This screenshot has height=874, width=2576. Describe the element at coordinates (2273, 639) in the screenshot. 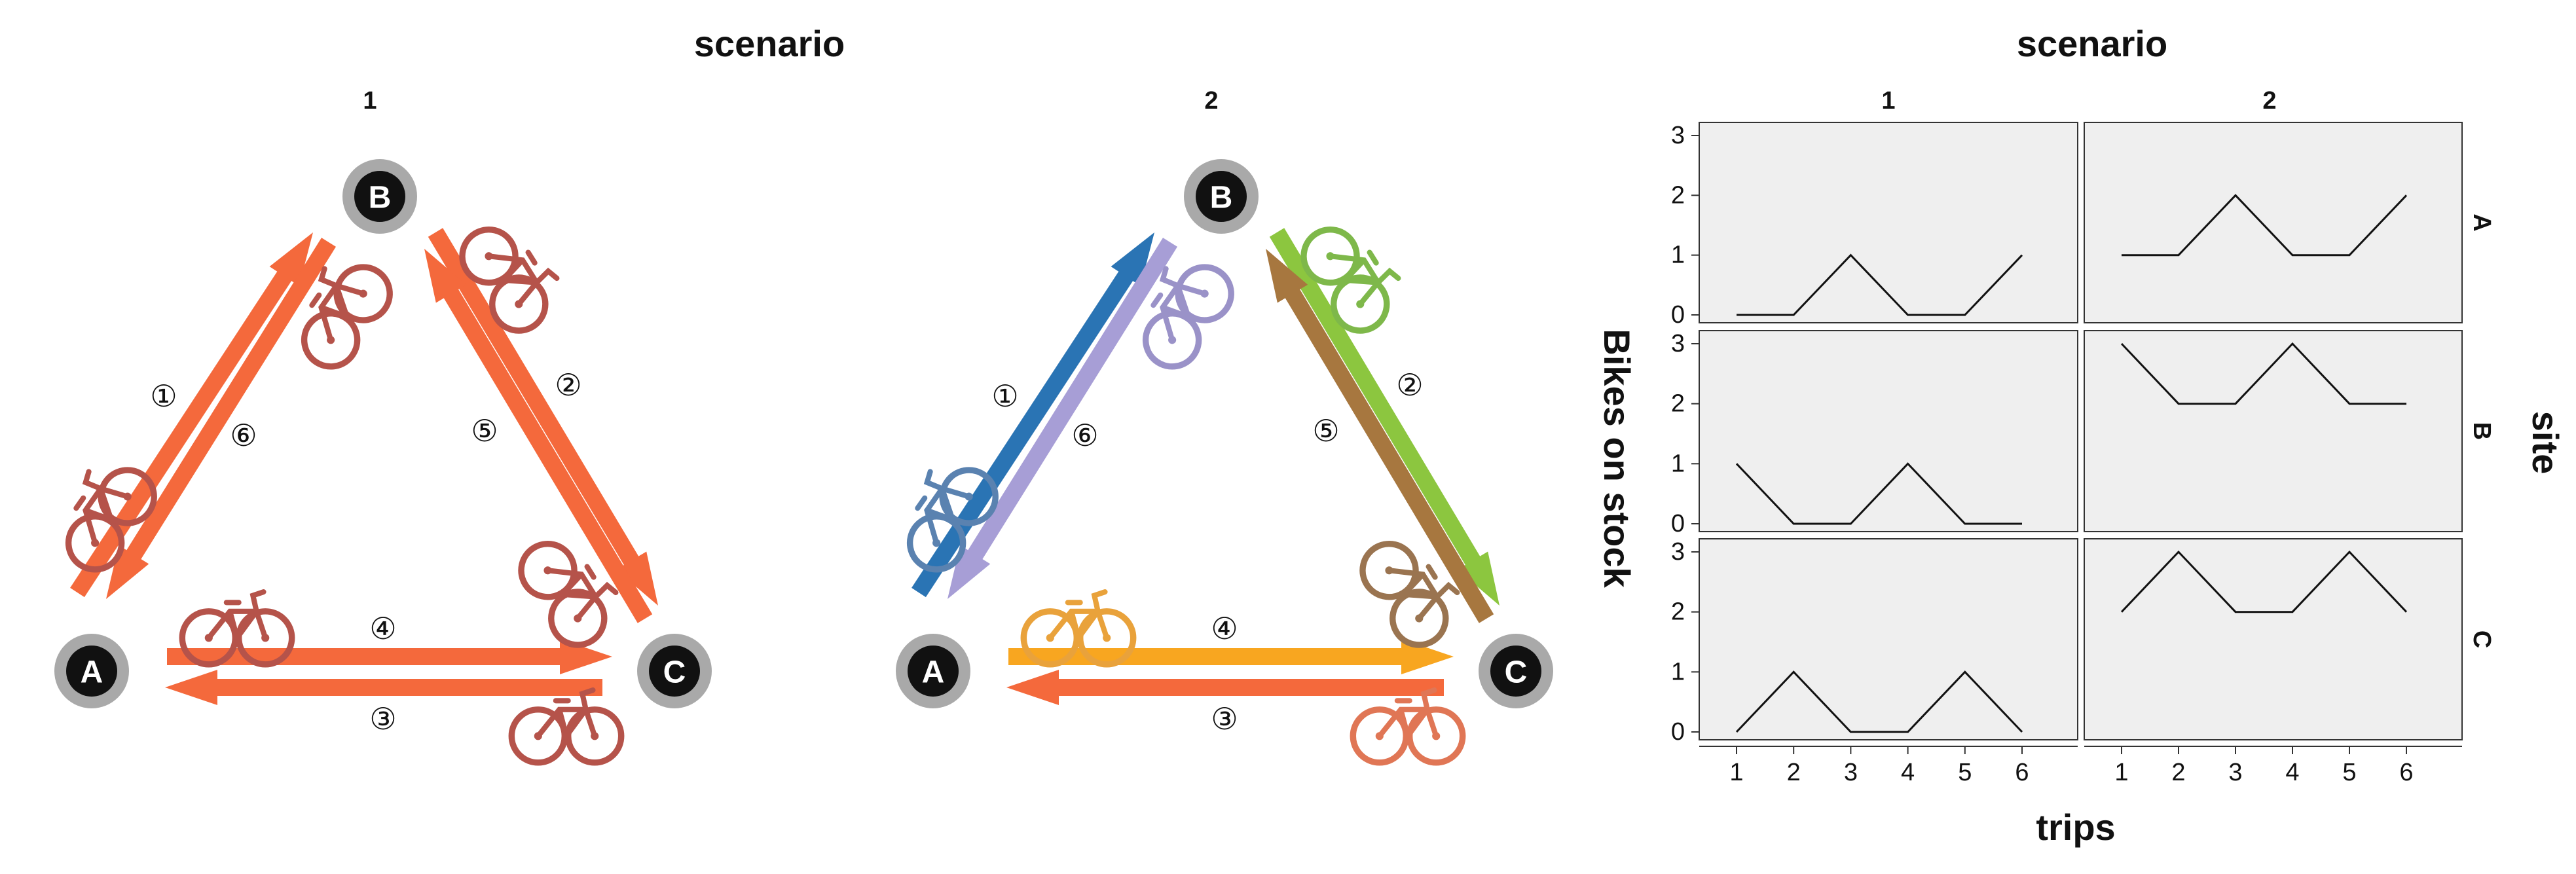

I see `panel-2-C` at that location.